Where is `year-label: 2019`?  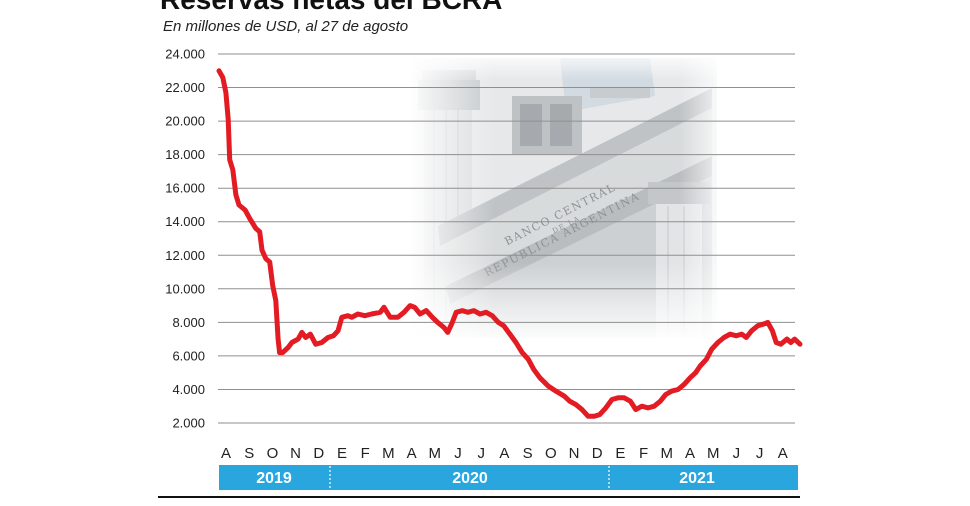 year-label: 2019 is located at coordinates (274, 478).